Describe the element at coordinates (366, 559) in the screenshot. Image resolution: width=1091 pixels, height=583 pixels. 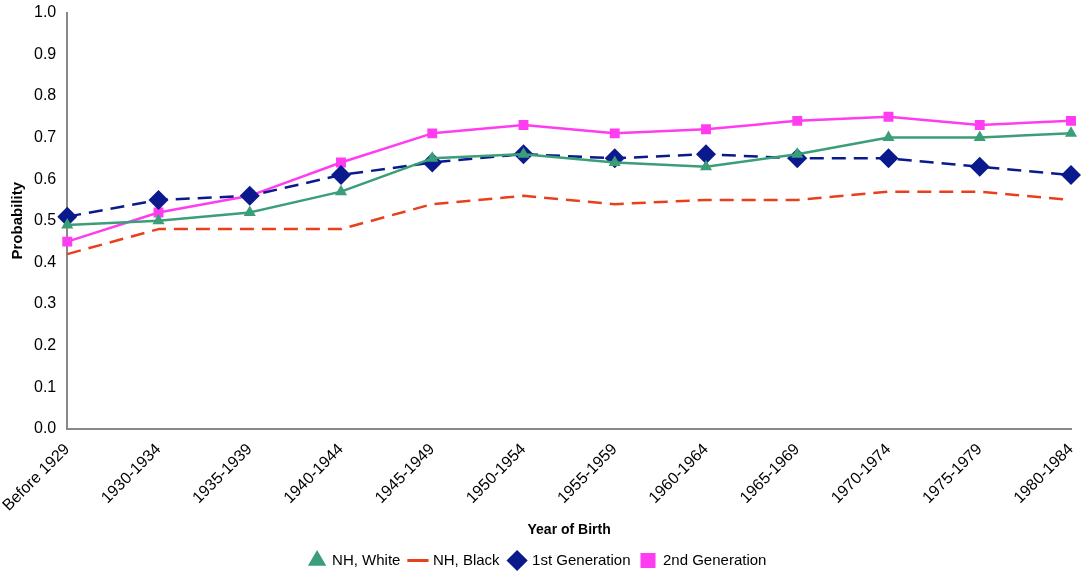
I see `legend-label: NH, White` at that location.